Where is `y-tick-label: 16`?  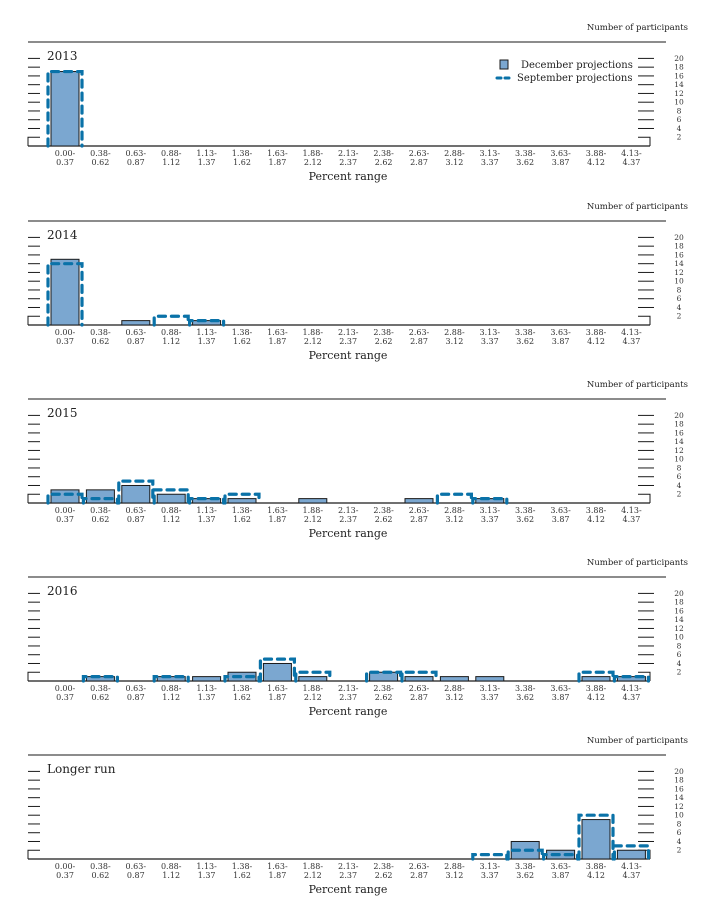
y-tick-label: 16 is located at coordinates (679, 75).